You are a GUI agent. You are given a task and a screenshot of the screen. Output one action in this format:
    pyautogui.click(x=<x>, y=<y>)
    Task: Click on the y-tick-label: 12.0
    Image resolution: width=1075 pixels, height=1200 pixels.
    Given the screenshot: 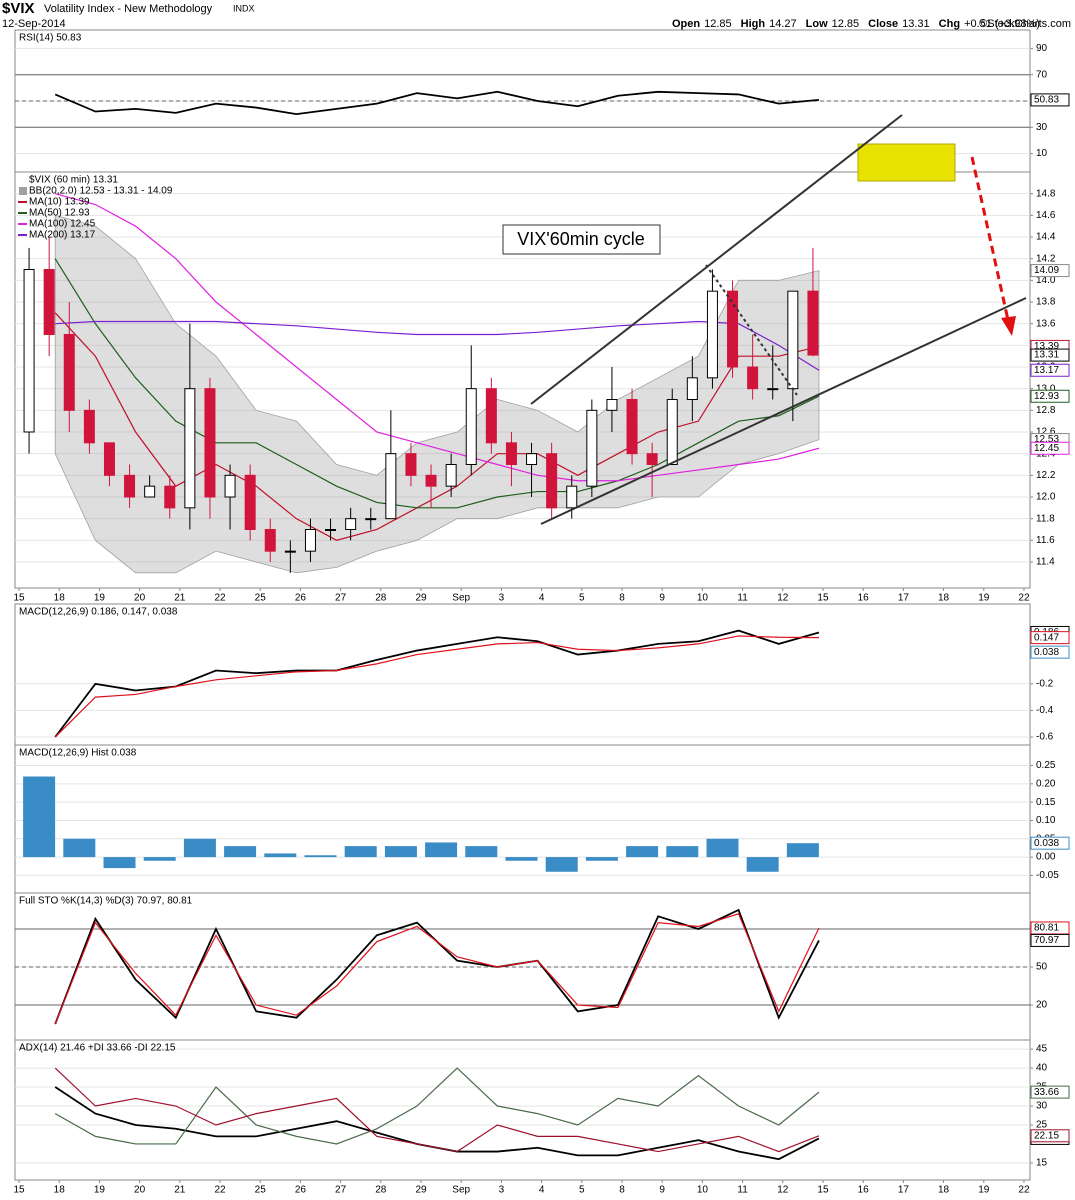 What is the action you would take?
    pyautogui.click(x=1046, y=497)
    